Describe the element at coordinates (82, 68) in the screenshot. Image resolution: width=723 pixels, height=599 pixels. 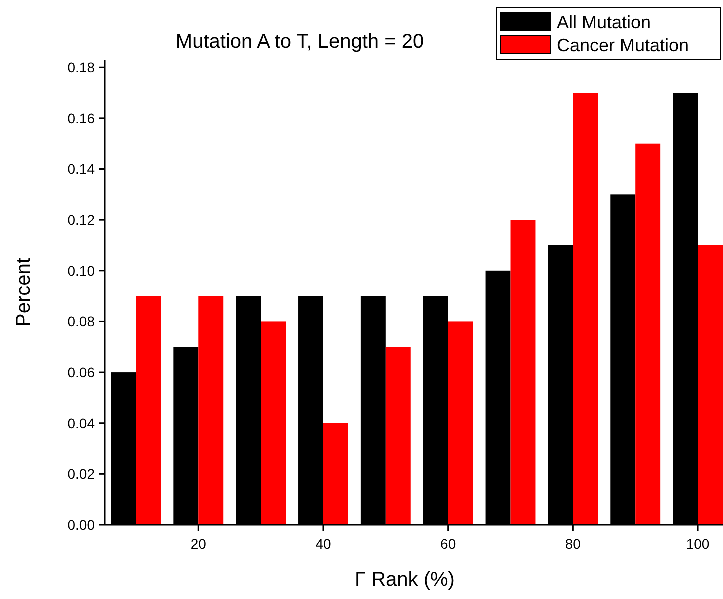
I see `y-tick-label: 0.18` at that location.